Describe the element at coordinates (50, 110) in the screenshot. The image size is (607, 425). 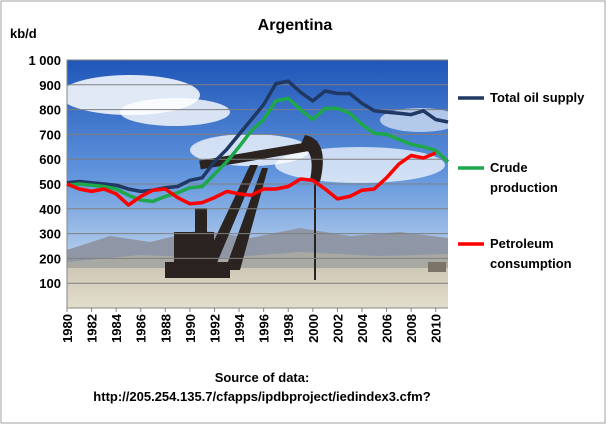
I see `y-tick-label: 800` at that location.